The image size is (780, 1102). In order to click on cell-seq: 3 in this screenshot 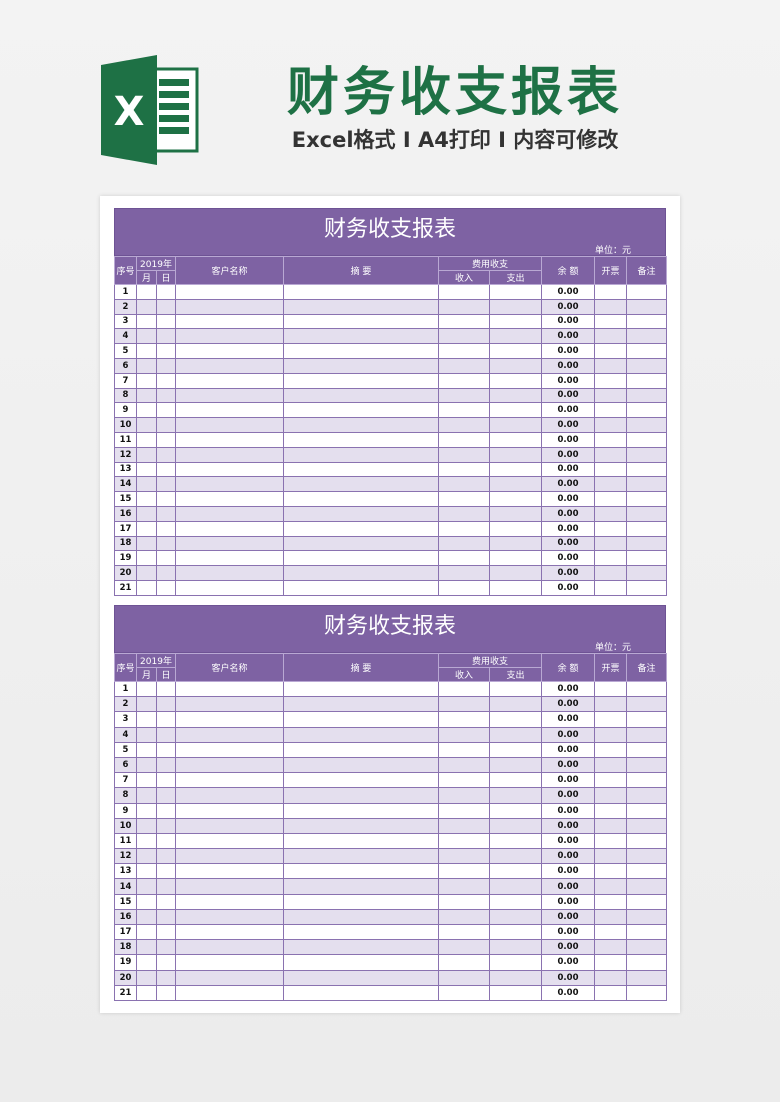, I will do `click(125, 321)`.